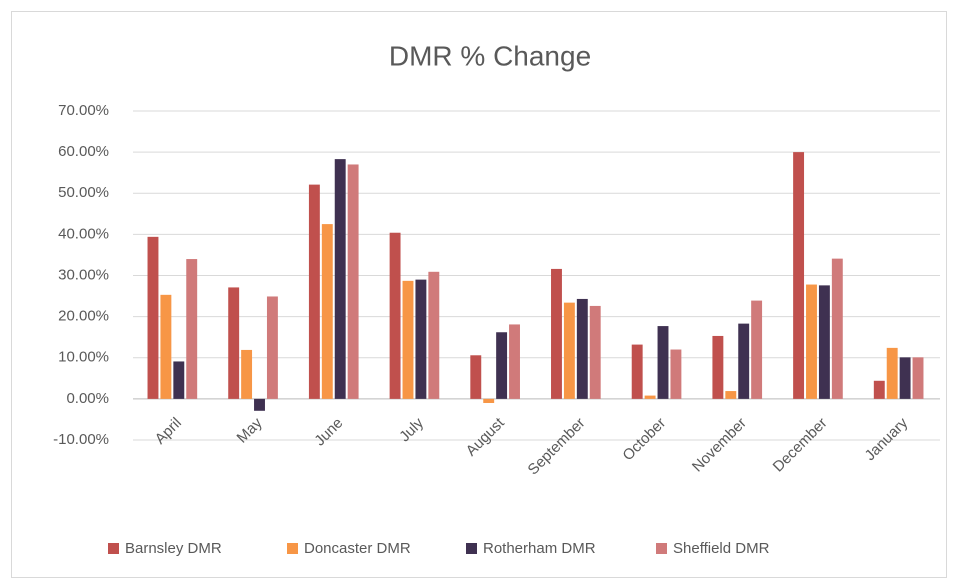  Describe the element at coordinates (83, 151) in the screenshot. I see `y-tick-label: 60.00%` at that location.